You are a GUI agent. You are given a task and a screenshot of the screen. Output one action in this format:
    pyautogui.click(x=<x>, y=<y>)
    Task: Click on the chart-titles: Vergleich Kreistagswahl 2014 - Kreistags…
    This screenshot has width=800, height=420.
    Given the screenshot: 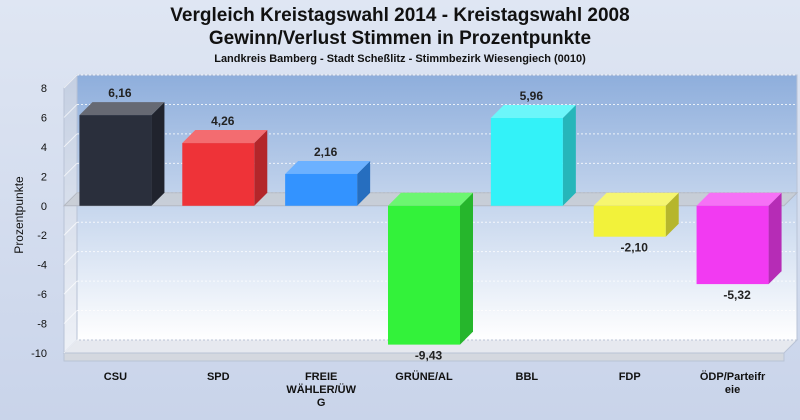 What is the action you would take?
    pyautogui.click(x=400, y=34)
    